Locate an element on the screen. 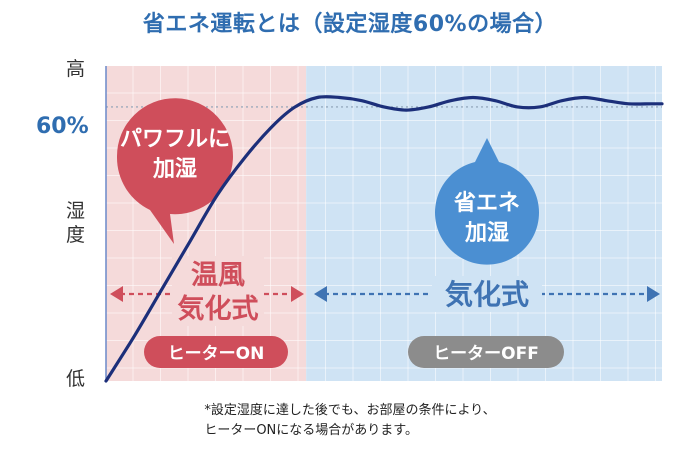 The width and height of the screenshot is (700, 467). mode-on-label-bg is located at coordinates (218, 291).